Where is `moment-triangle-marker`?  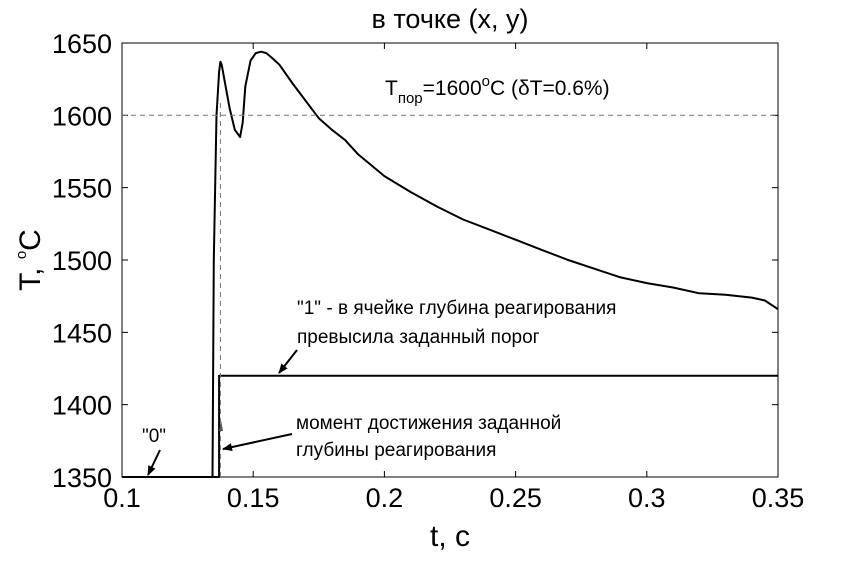
moment-triangle-marker is located at coordinates (221, 425).